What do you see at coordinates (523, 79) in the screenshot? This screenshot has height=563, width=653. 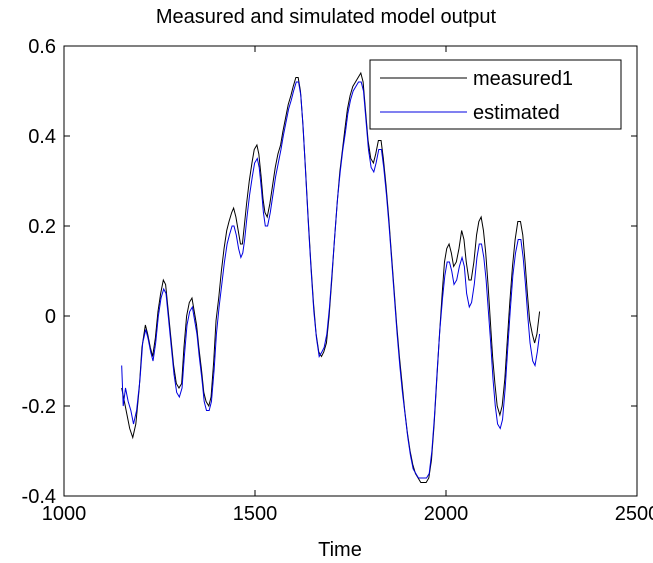 I see `legend-label-measured1: measured1` at bounding box center [523, 79].